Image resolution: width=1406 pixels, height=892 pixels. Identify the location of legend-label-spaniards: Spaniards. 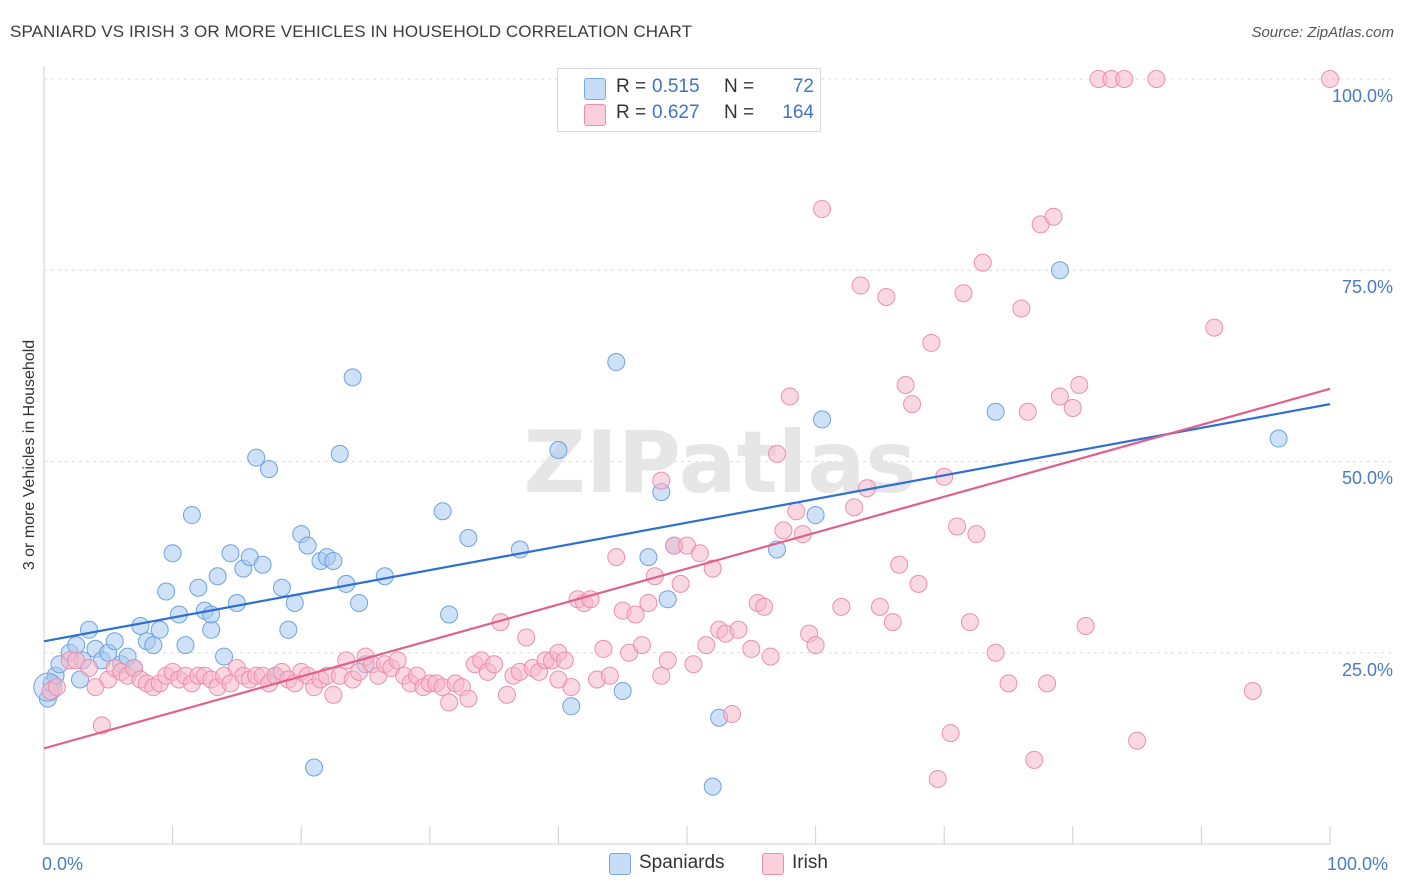
(682, 862).